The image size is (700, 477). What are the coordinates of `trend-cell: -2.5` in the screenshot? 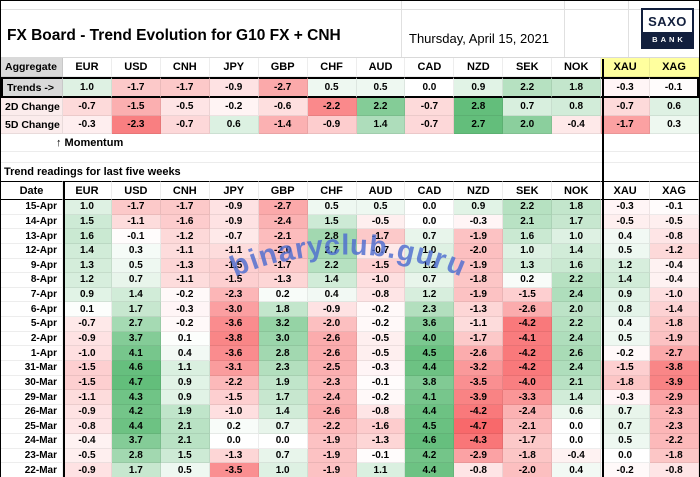 It's located at (332, 368).